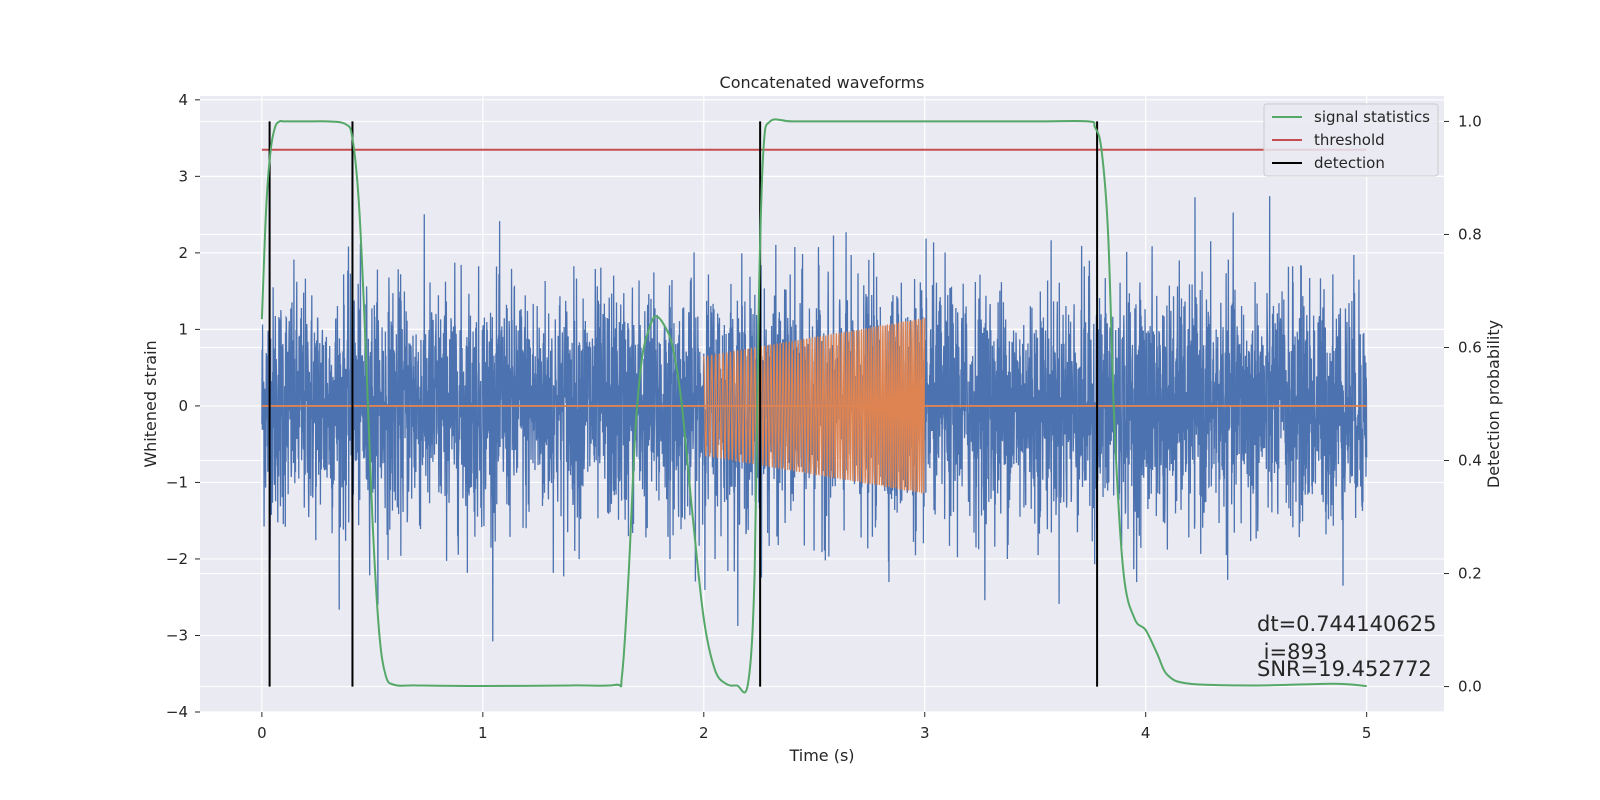 The width and height of the screenshot is (1600, 800). Describe the element at coordinates (704, 733) in the screenshot. I see `x-tick-label-2: 2` at that location.